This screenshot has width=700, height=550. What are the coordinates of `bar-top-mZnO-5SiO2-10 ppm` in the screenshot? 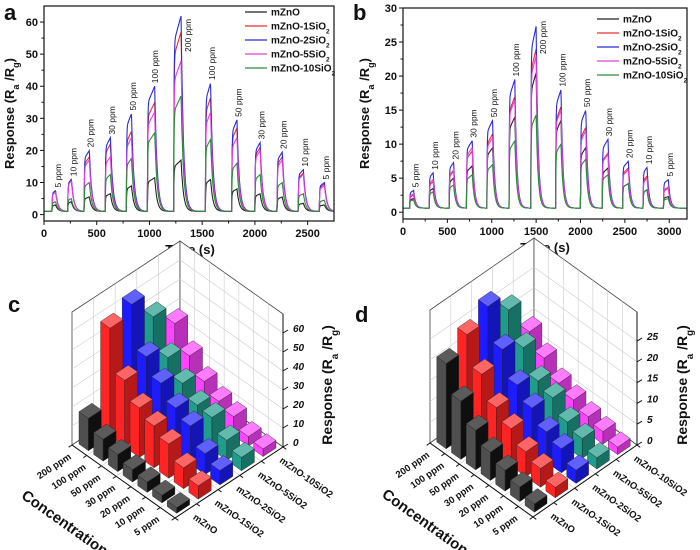 It's located at (228, 432).